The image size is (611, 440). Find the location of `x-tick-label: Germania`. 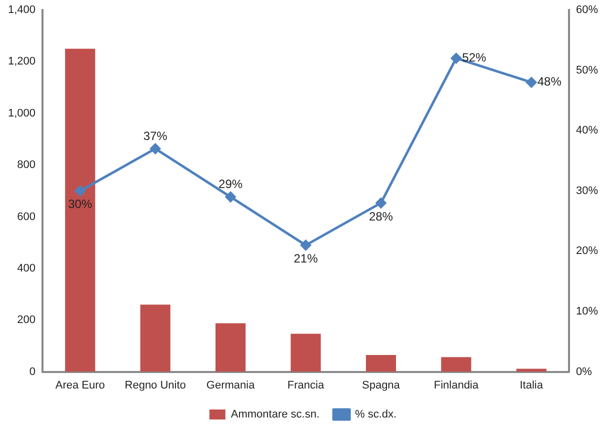

x-tick-label: Germania is located at coordinates (231, 385).